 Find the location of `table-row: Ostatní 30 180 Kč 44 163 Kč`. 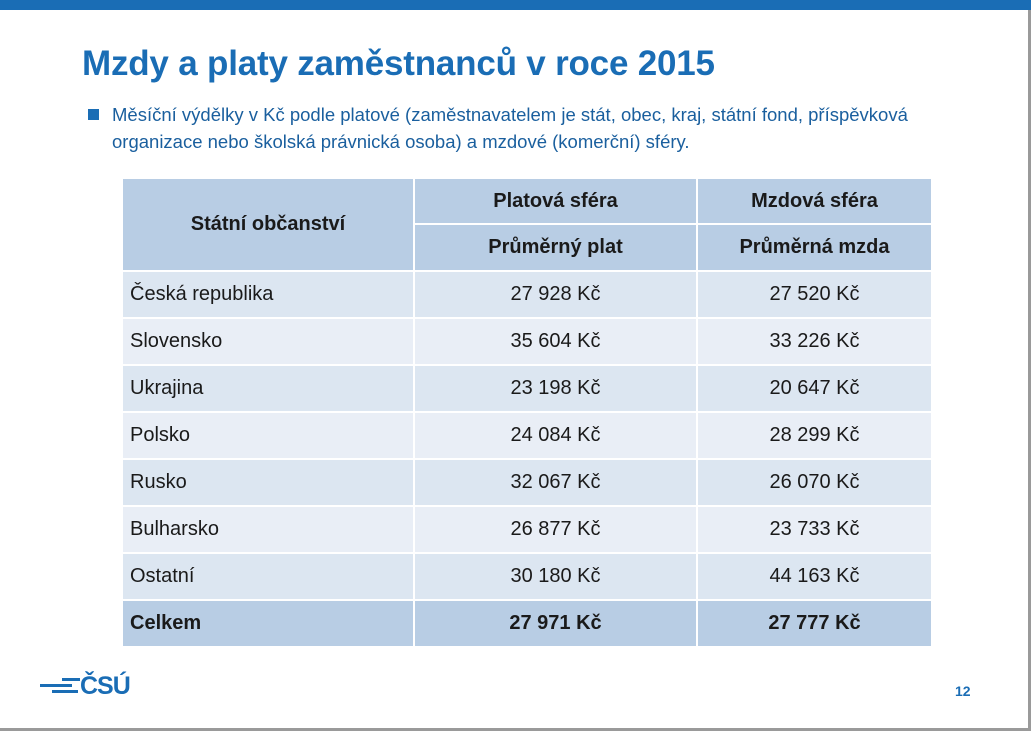

table-row: Ostatní 30 180 Kč 44 163 Kč is located at coordinates (527, 576).